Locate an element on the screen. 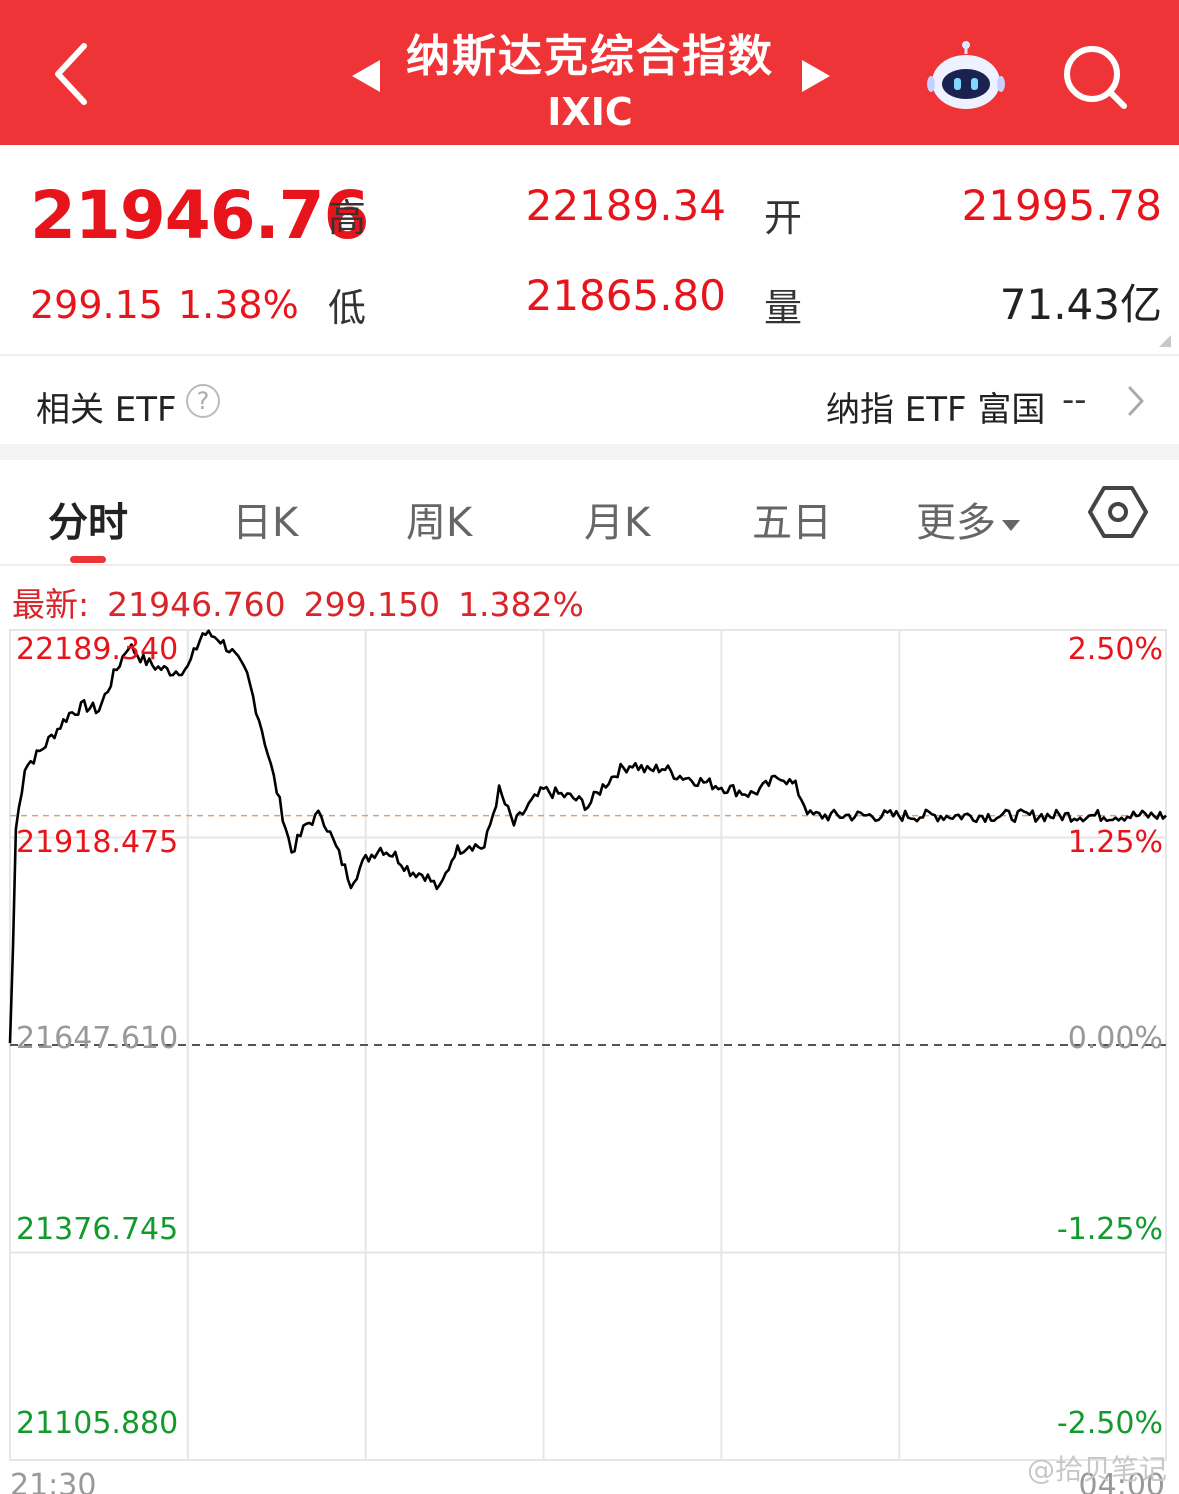  tab-more: 更多 is located at coordinates (968, 519).